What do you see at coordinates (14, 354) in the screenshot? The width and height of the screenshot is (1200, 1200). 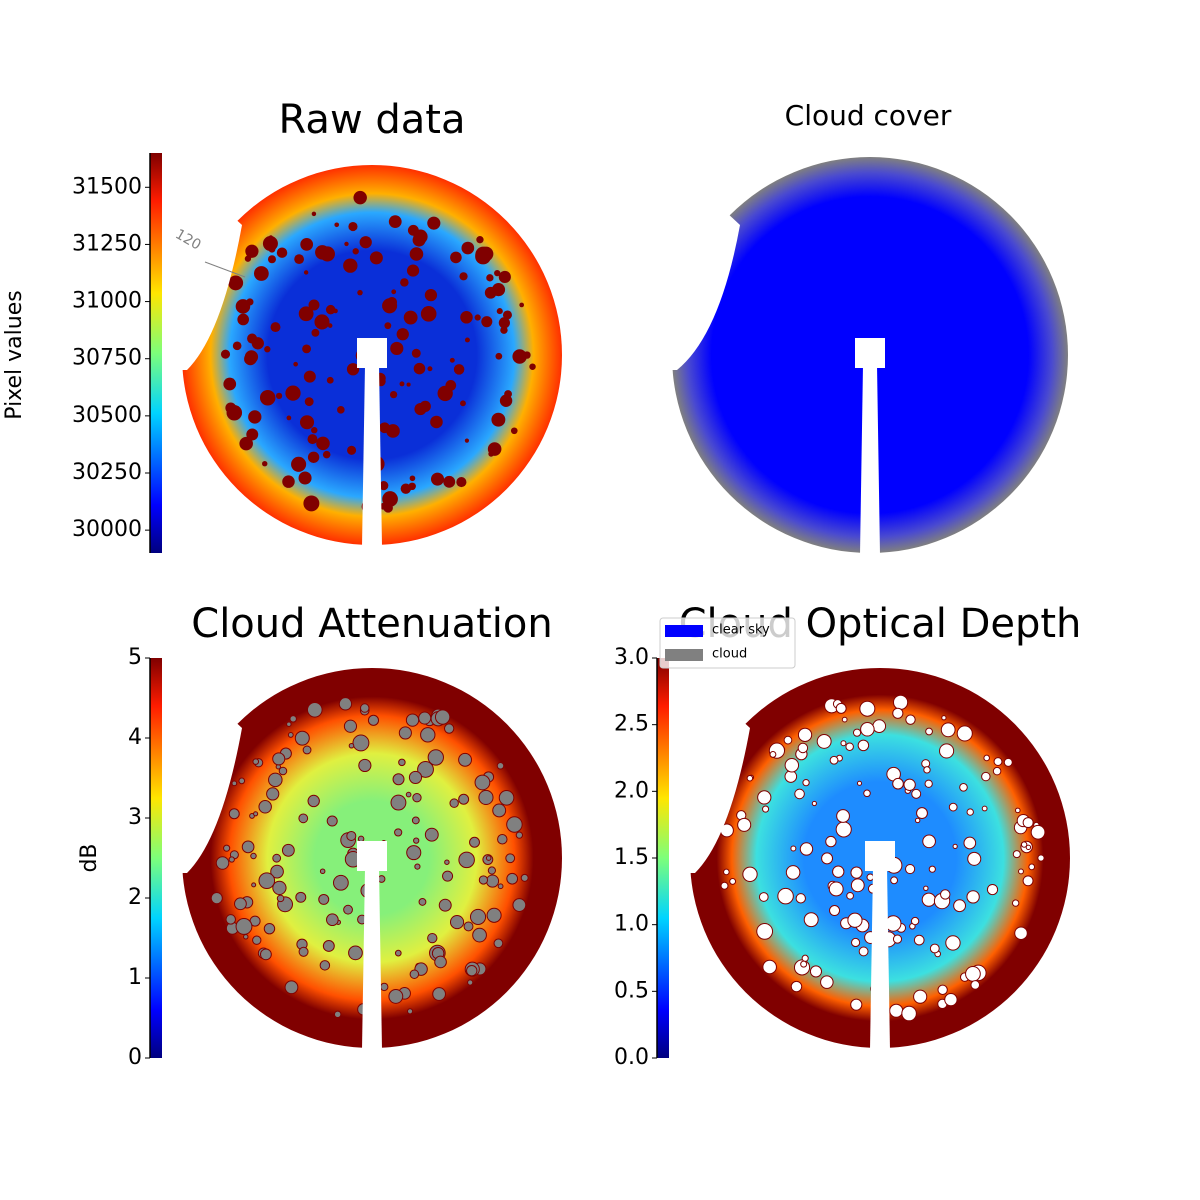 I see `colorbar-label: Pixel values` at bounding box center [14, 354].